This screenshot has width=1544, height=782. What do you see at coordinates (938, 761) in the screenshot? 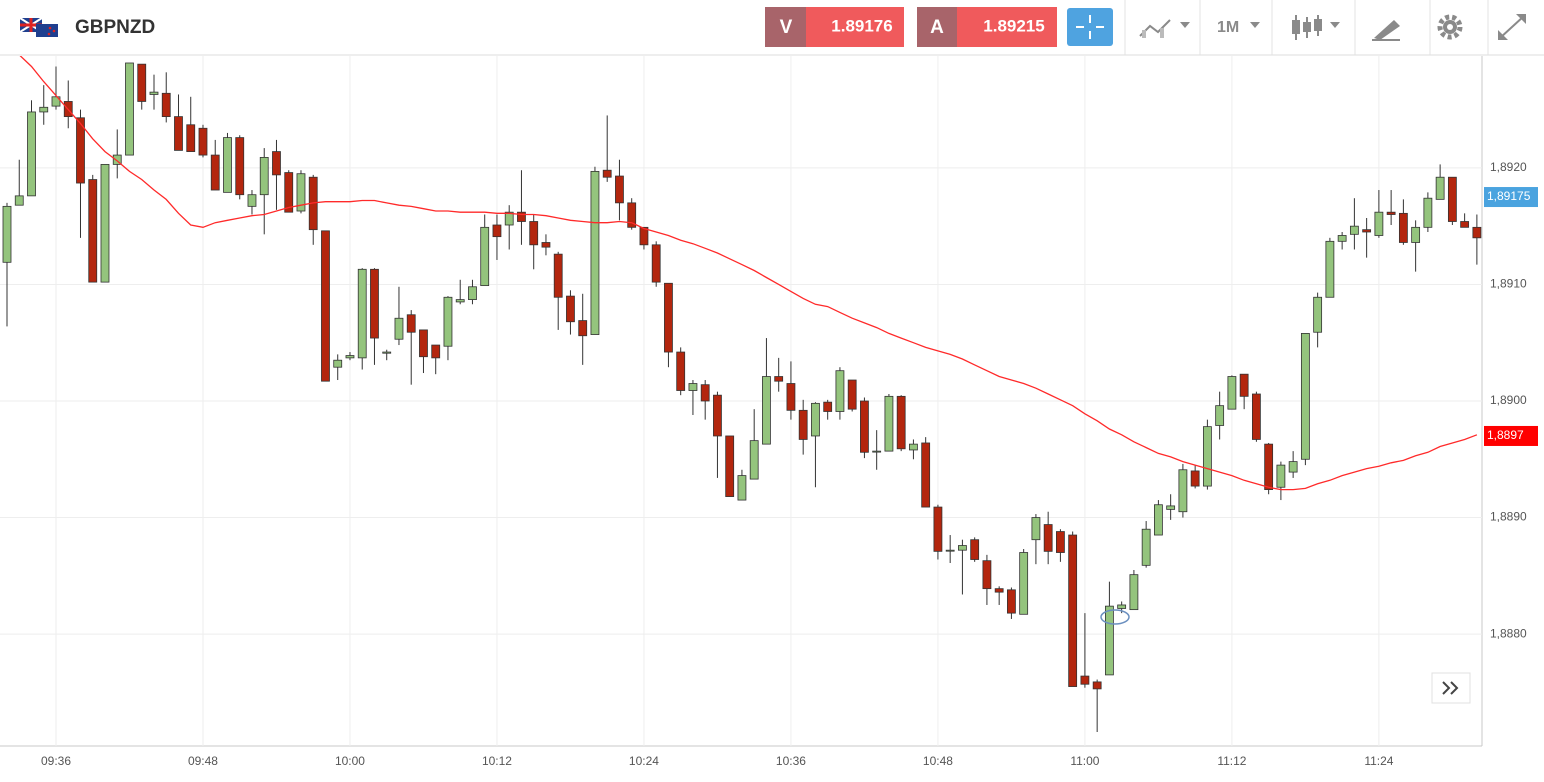
I see `x-tick-label: 10:48` at bounding box center [938, 761].